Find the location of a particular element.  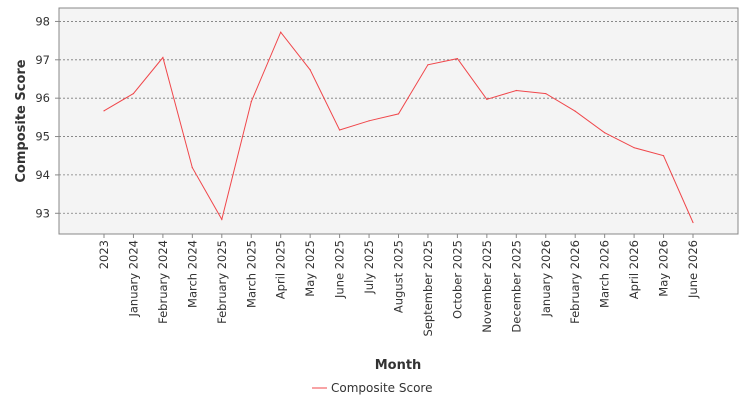

legend: Composite Score is located at coordinates (372, 388).